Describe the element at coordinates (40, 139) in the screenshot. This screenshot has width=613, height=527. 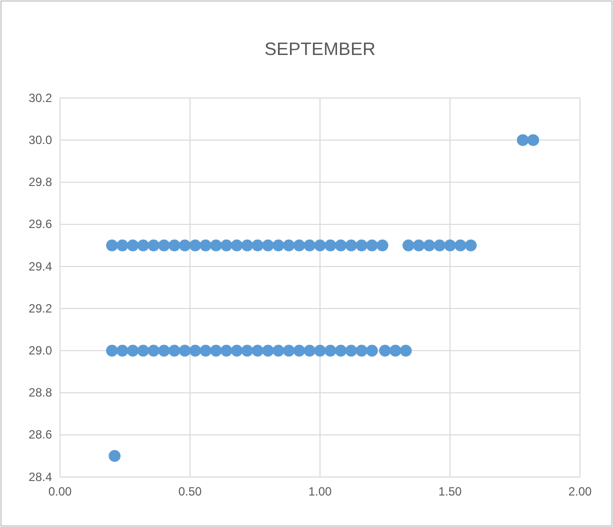
I see `y-tick-label: 30.0` at that location.